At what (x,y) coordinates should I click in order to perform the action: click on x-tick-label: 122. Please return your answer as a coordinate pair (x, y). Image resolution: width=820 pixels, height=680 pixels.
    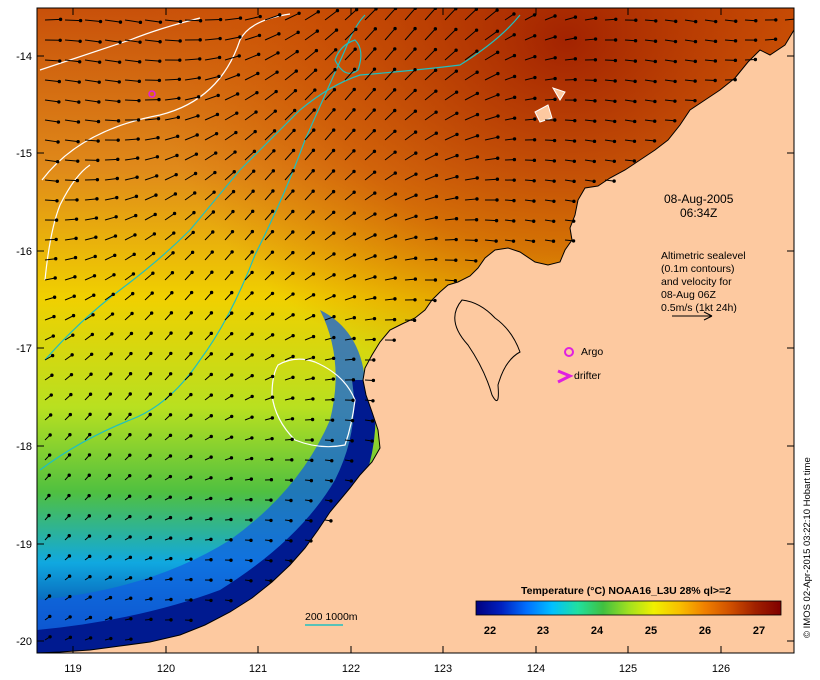
    Looking at the image, I should click on (351, 669).